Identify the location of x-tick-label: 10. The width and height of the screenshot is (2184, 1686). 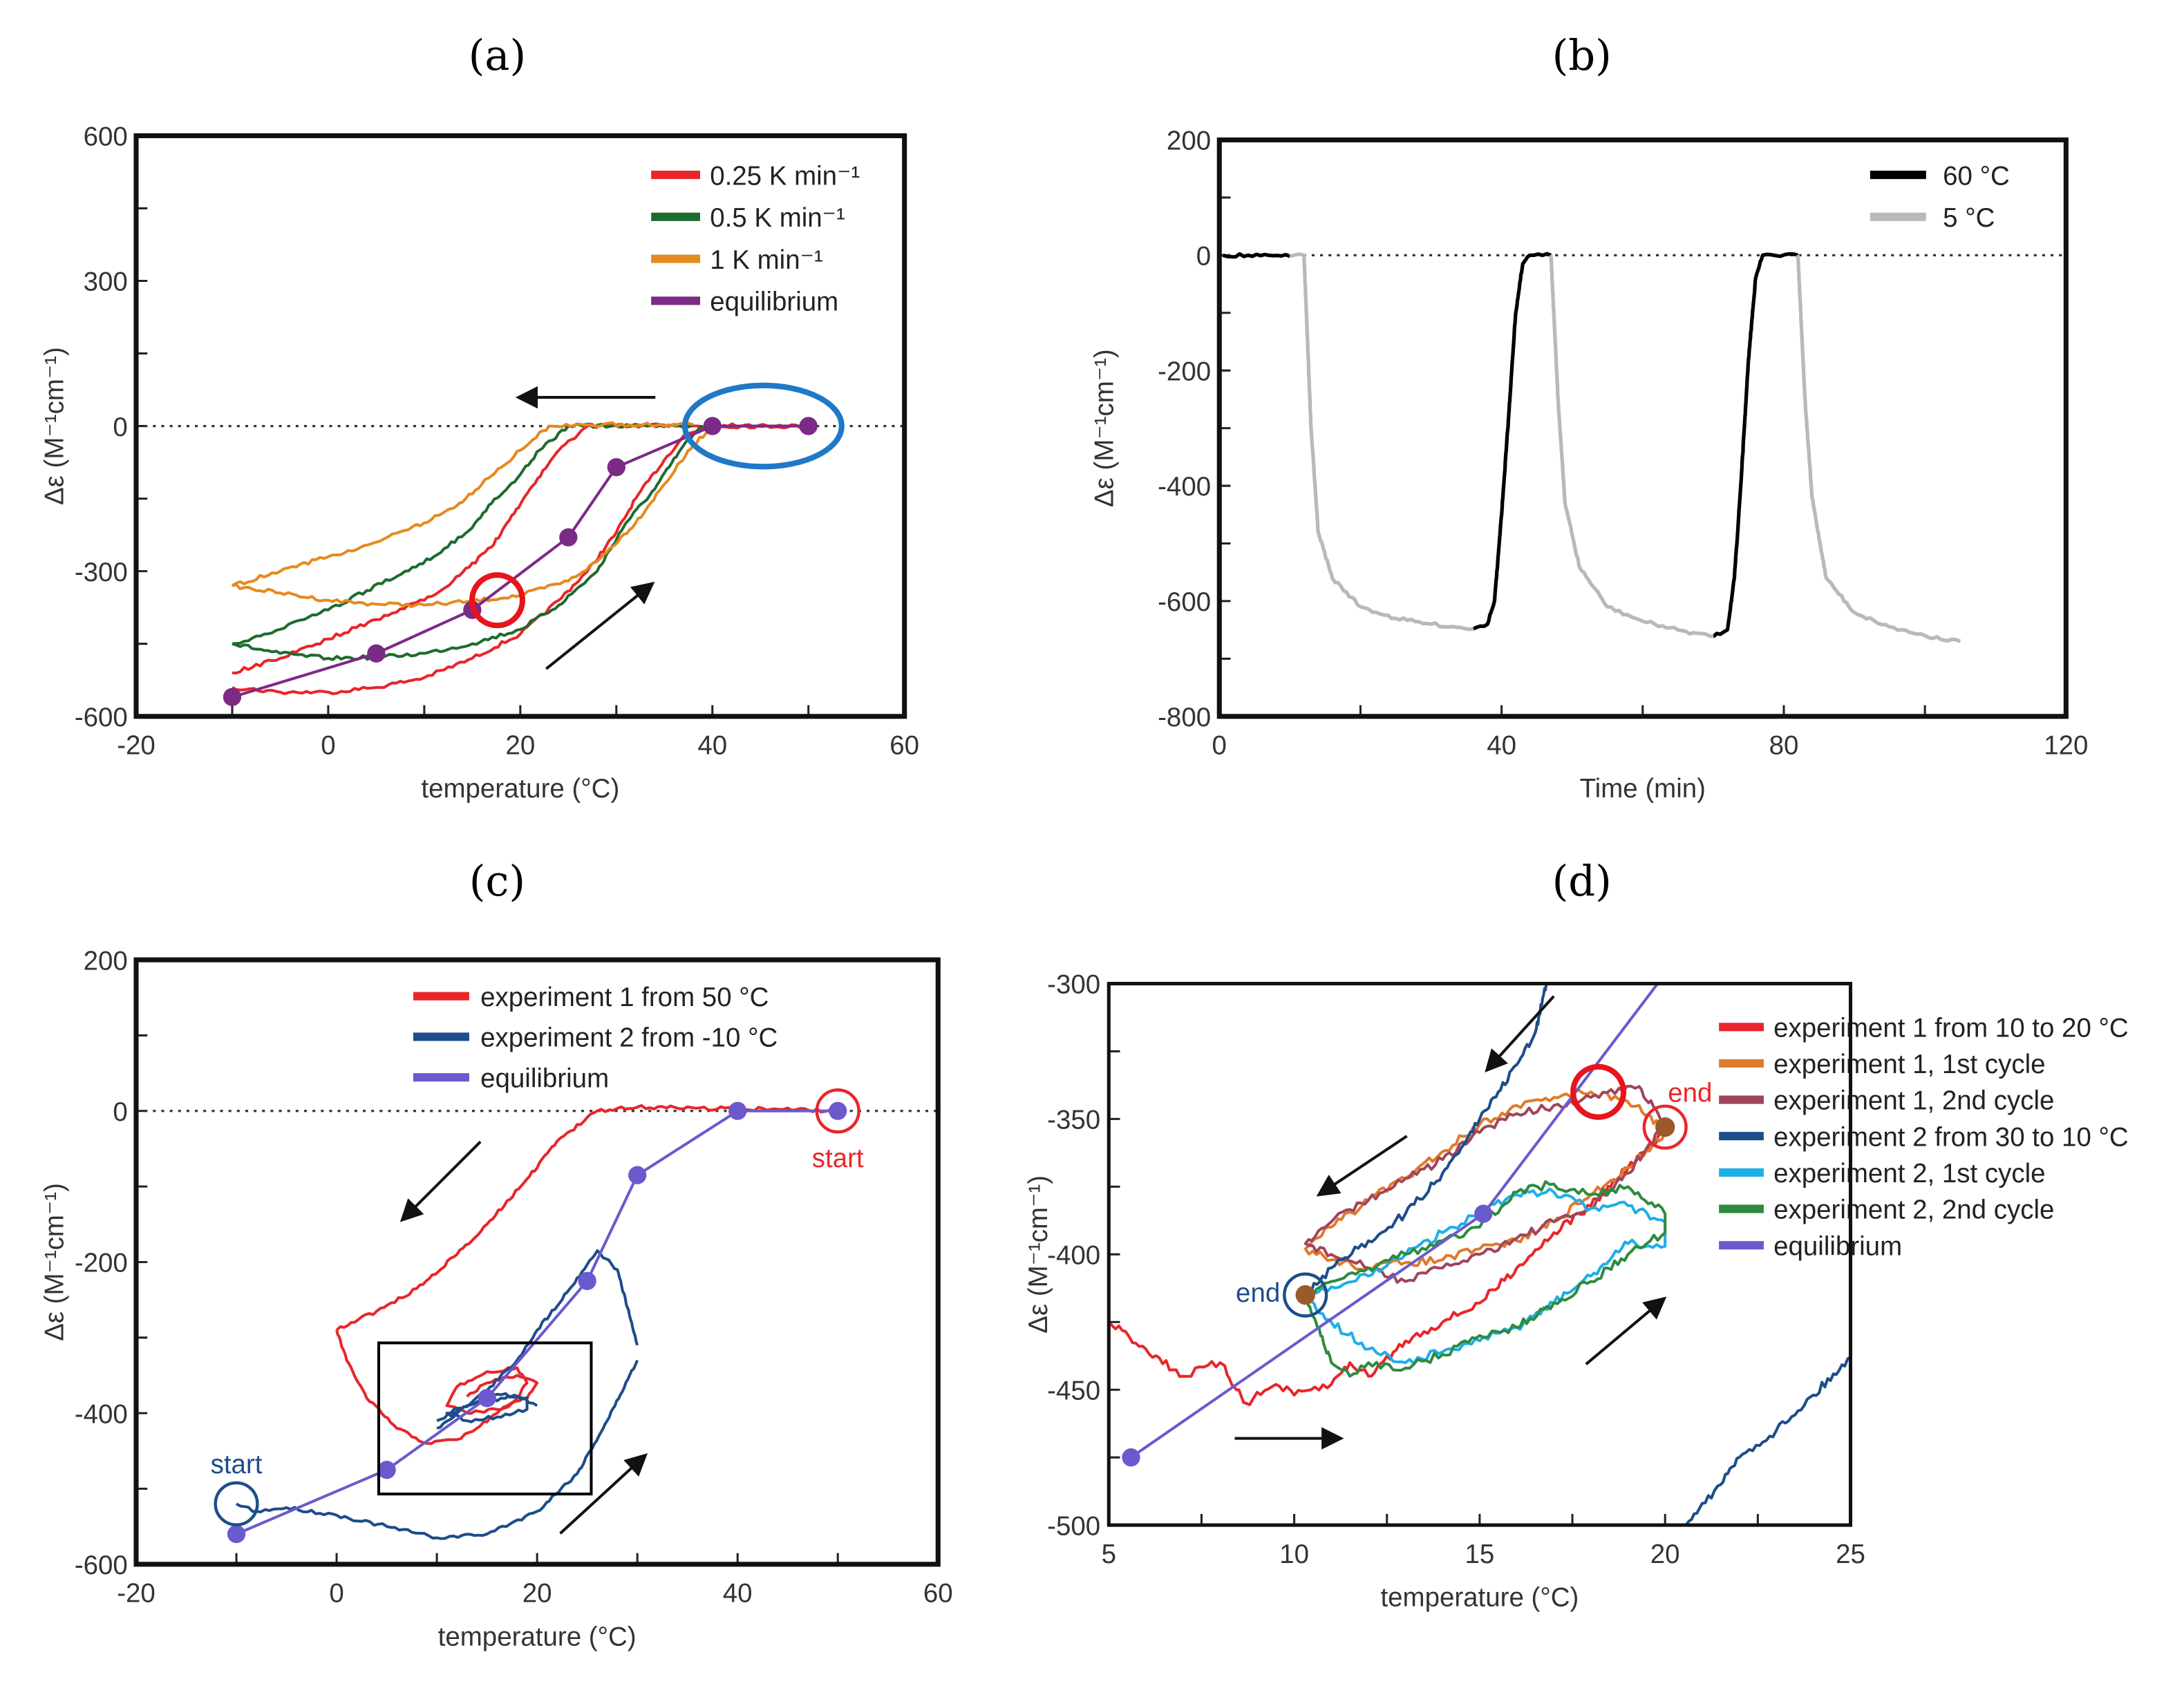
(1294, 1554).